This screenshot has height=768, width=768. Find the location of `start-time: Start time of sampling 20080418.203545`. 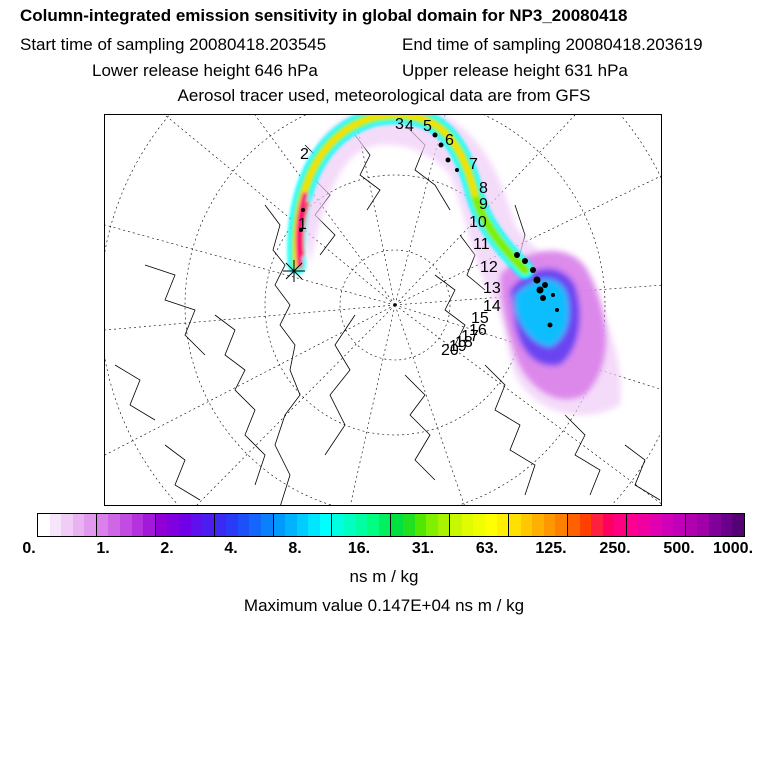

start-time: Start time of sampling 20080418.203545 is located at coordinates (173, 44).